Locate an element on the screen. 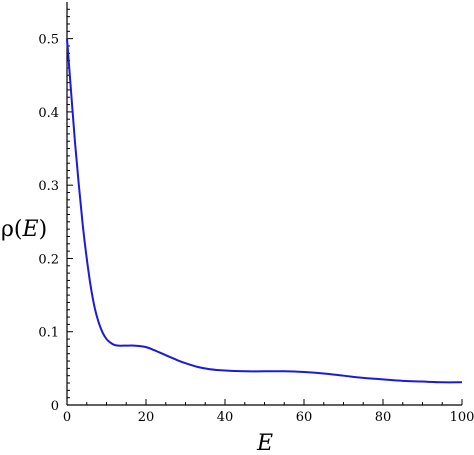 This screenshot has width=474, height=455. x-tick-label: 0 is located at coordinates (67, 417).